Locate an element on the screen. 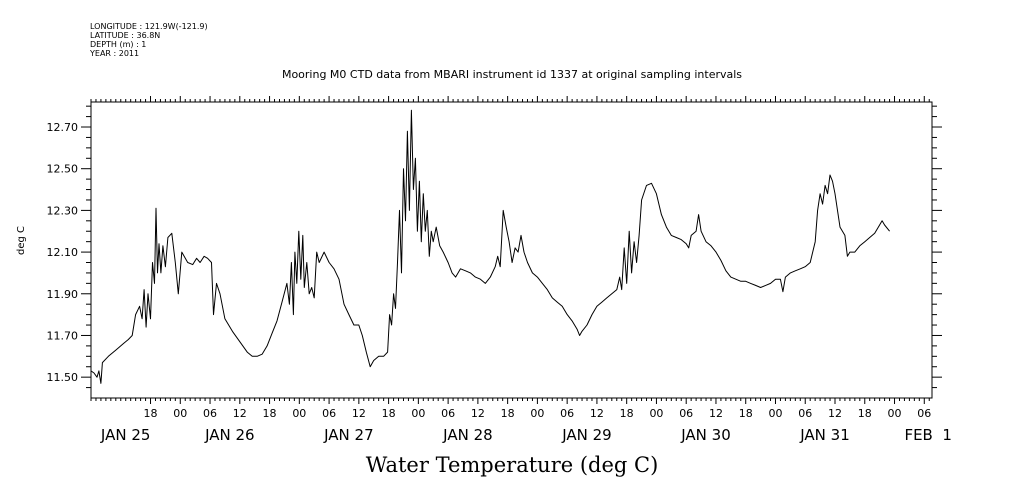 The width and height of the screenshot is (1009, 504). x-date-label: JAN 25 is located at coordinates (125, 435).